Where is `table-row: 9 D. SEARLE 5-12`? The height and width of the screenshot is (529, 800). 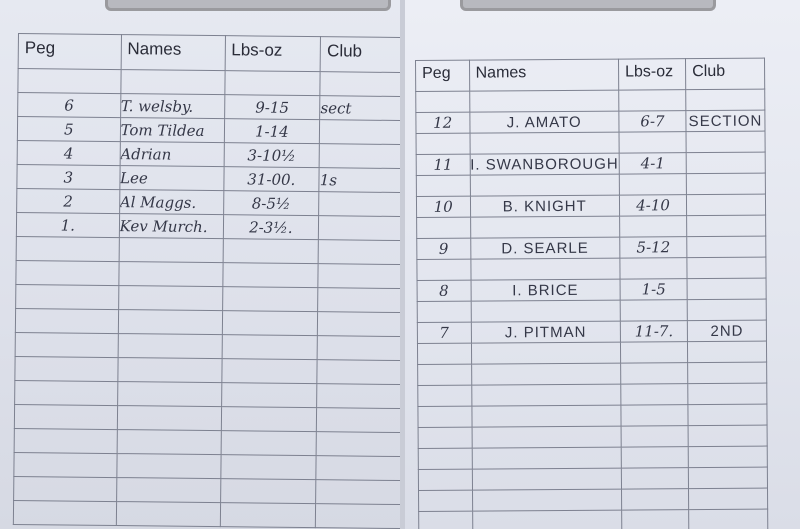
table-row: 9 D. SEARLE 5-12 is located at coordinates (591, 248).